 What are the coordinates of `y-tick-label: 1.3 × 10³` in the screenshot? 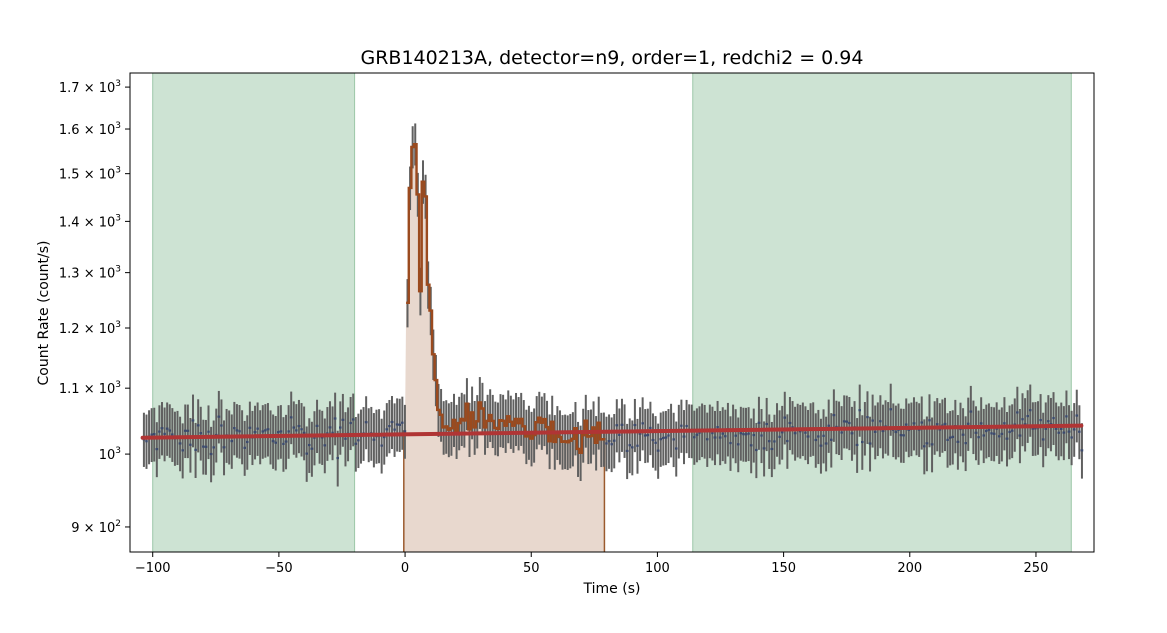 It's located at (90, 273).